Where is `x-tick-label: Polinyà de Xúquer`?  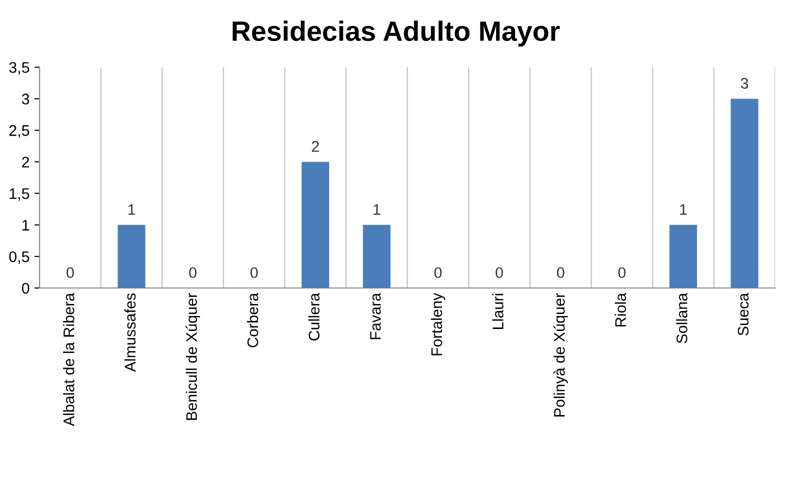
x-tick-label: Polinyà de Xúquer is located at coordinates (560, 354).